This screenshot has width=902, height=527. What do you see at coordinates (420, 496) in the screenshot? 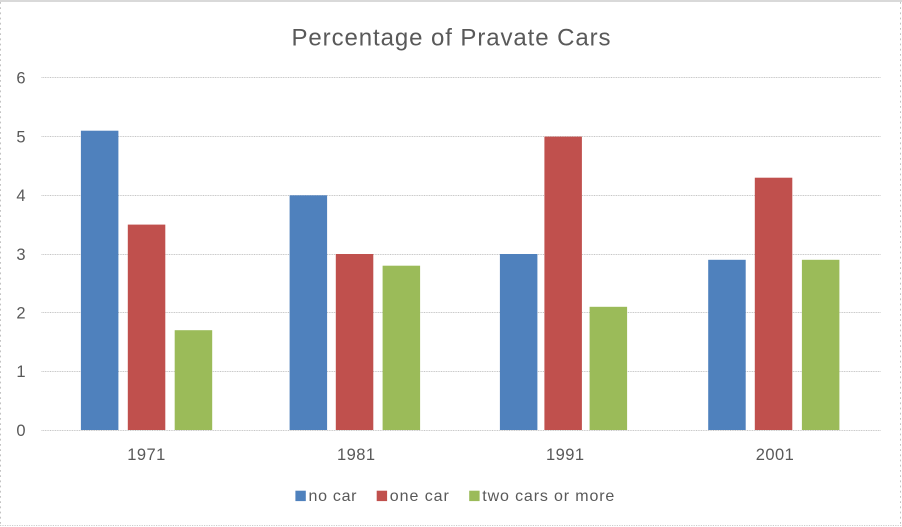
I see `svg-text: one car` at bounding box center [420, 496].